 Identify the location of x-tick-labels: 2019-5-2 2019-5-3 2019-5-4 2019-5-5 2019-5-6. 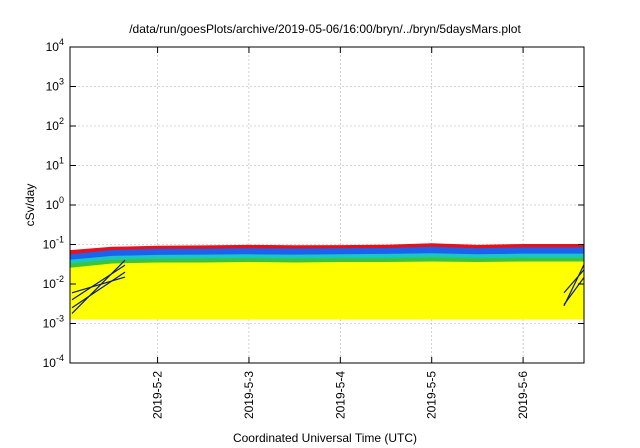
(341, 395).